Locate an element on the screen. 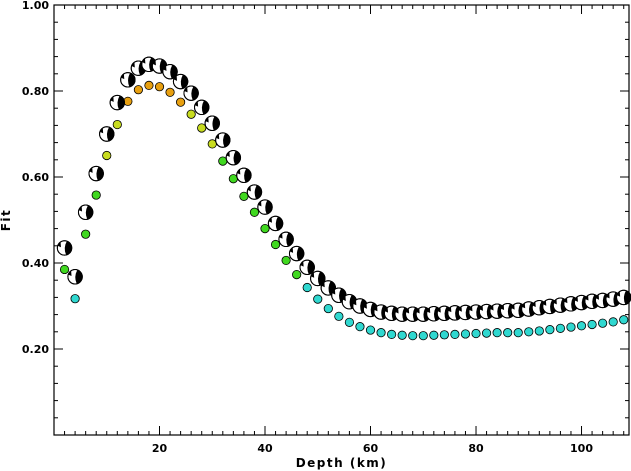 The image size is (631, 471). y-tick-label: 0.80 is located at coordinates (35, 91).